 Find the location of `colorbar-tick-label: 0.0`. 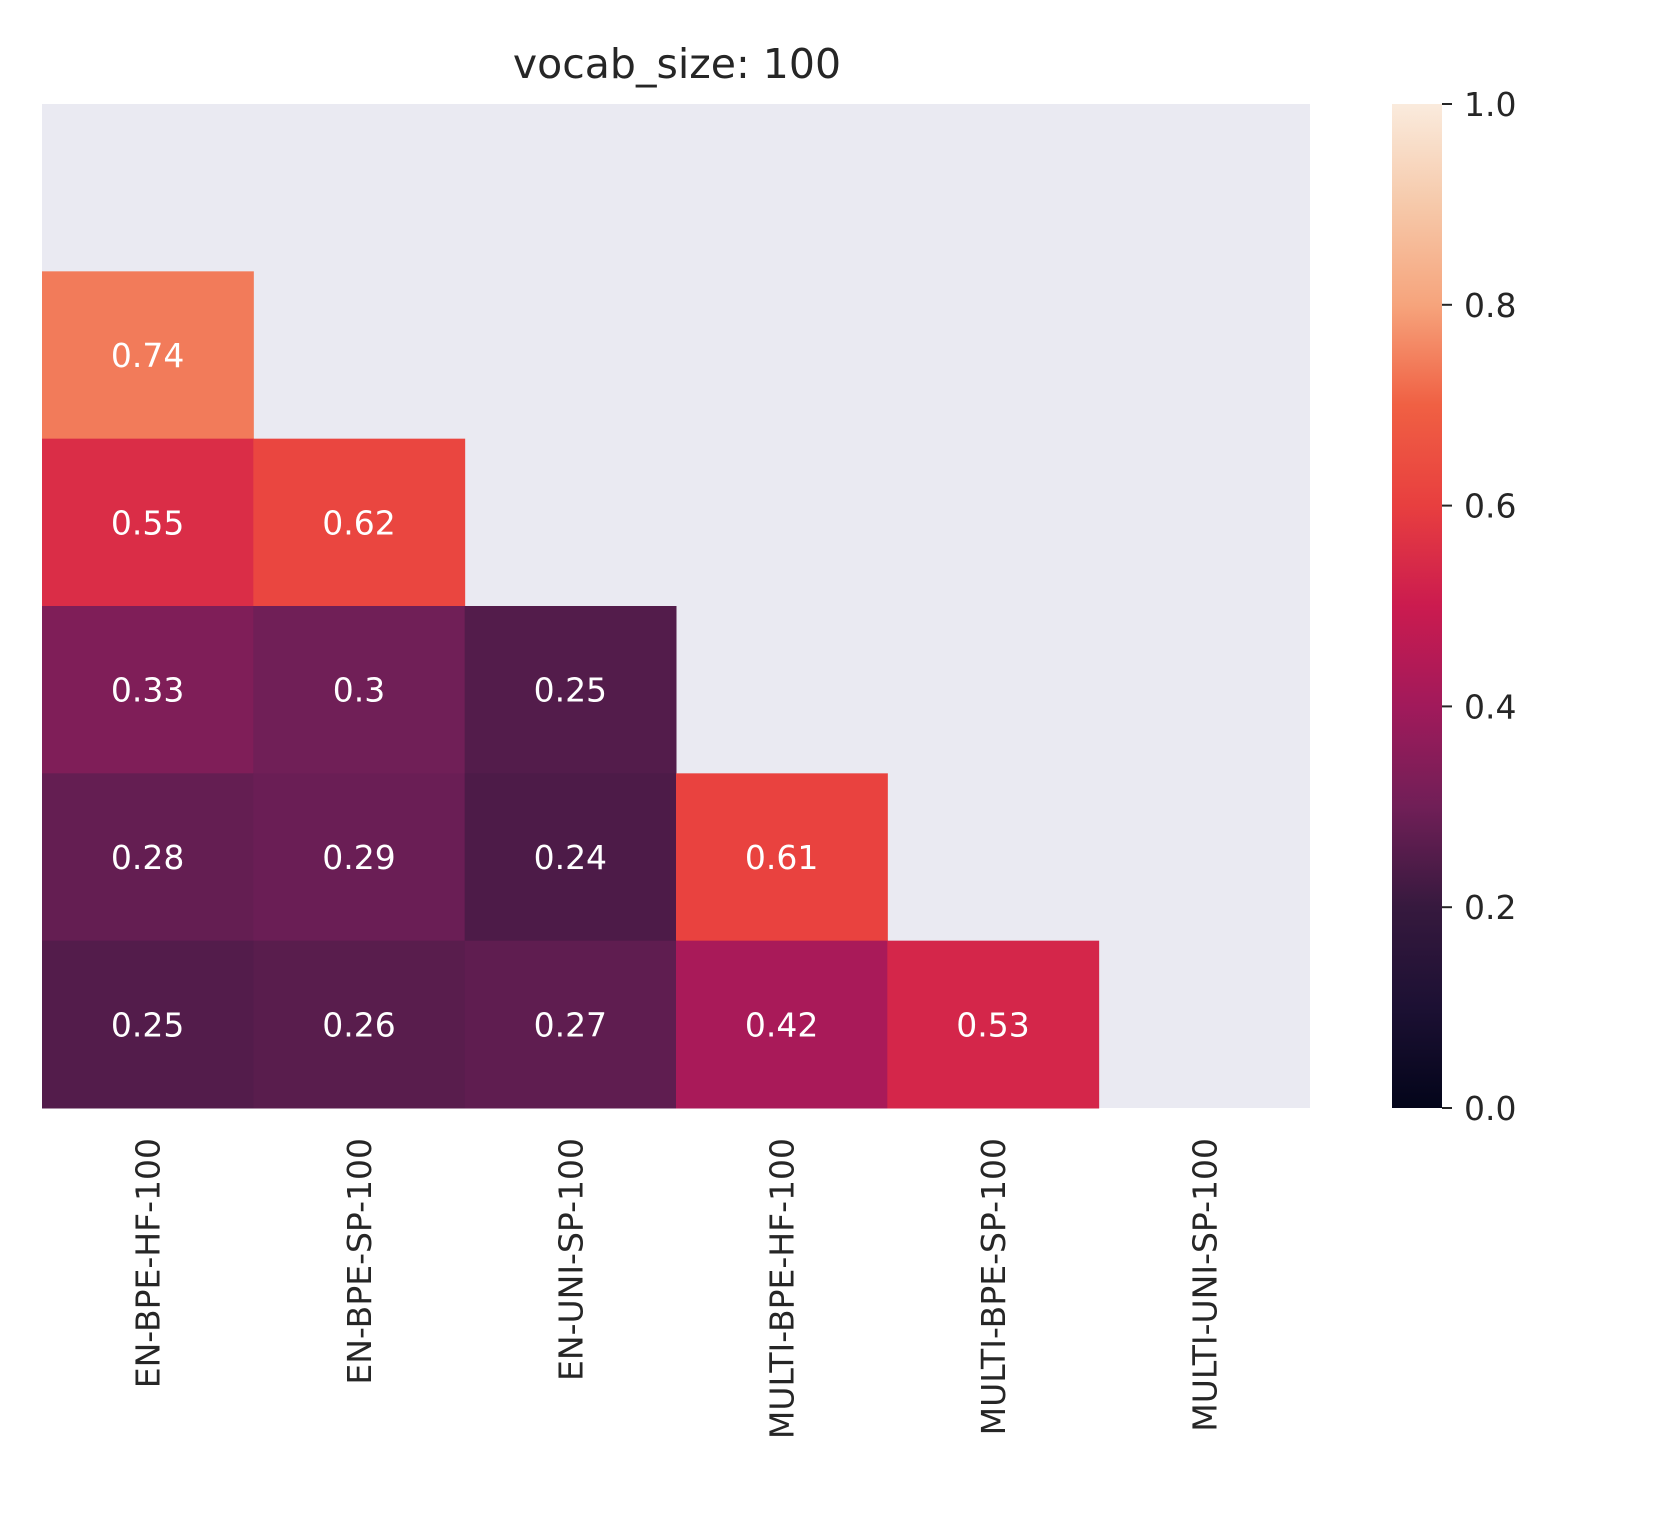

colorbar-tick-label: 0.0 is located at coordinates (1490, 1108).